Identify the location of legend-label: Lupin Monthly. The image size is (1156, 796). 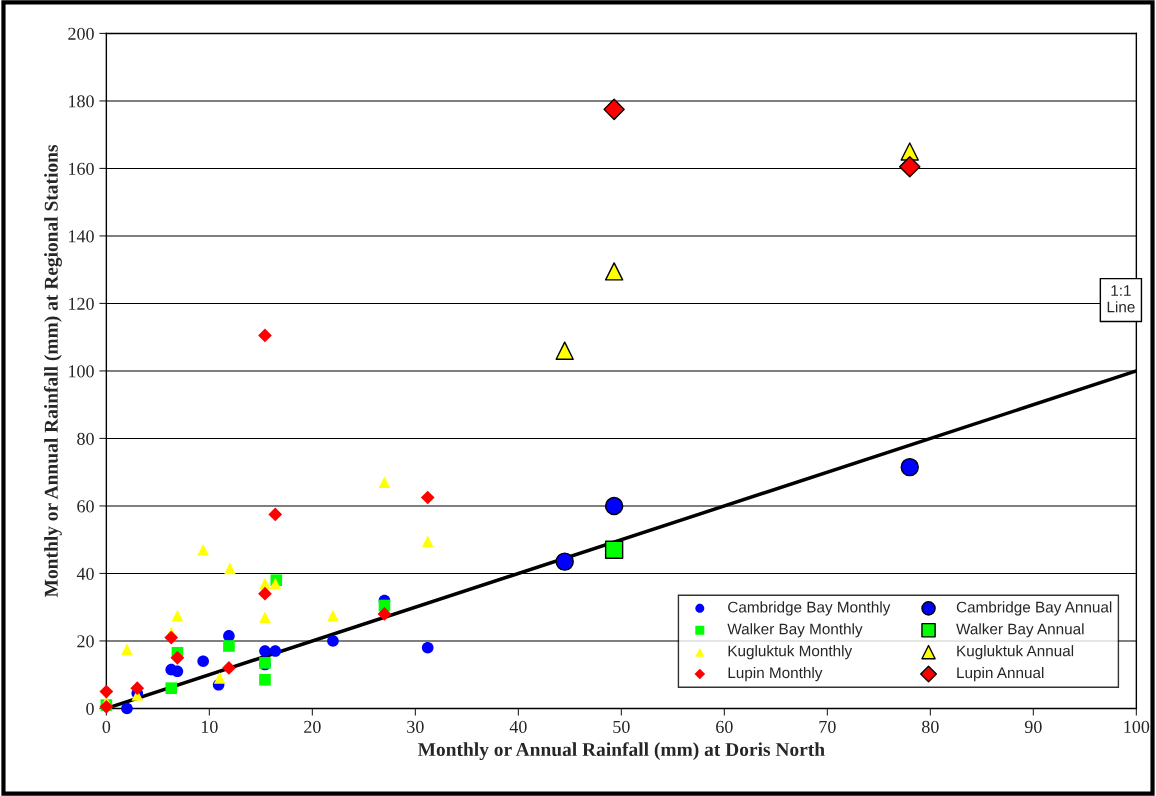
(775, 674).